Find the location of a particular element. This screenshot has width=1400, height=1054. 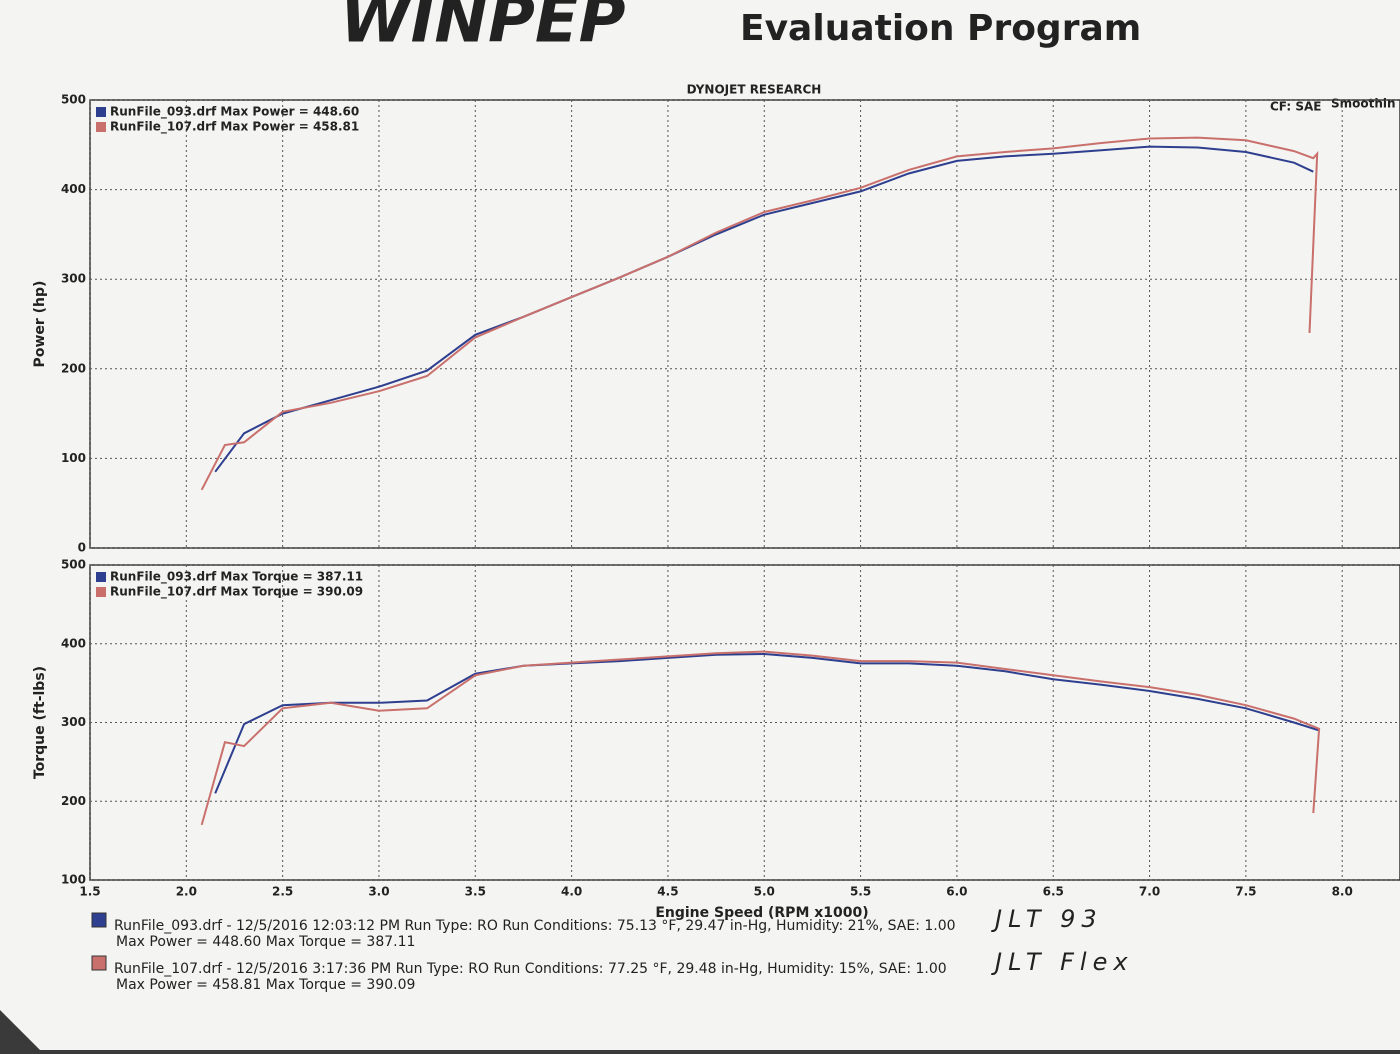

smoothing: Smoothin is located at coordinates (1363, 104).